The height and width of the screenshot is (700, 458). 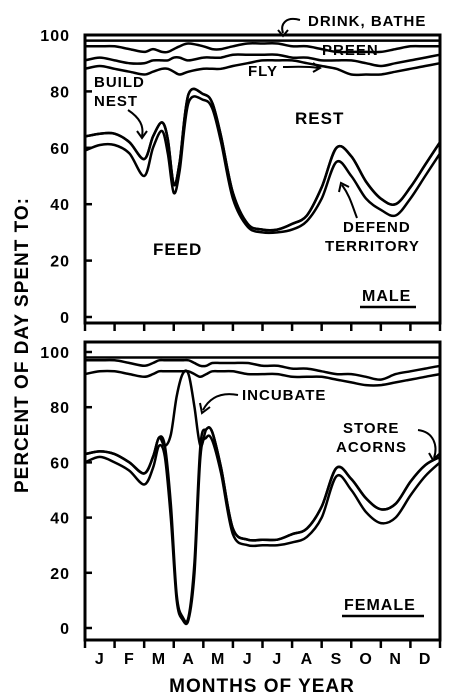 What do you see at coordinates (395, 659) in the screenshot?
I see `month-label-10: N` at bounding box center [395, 659].